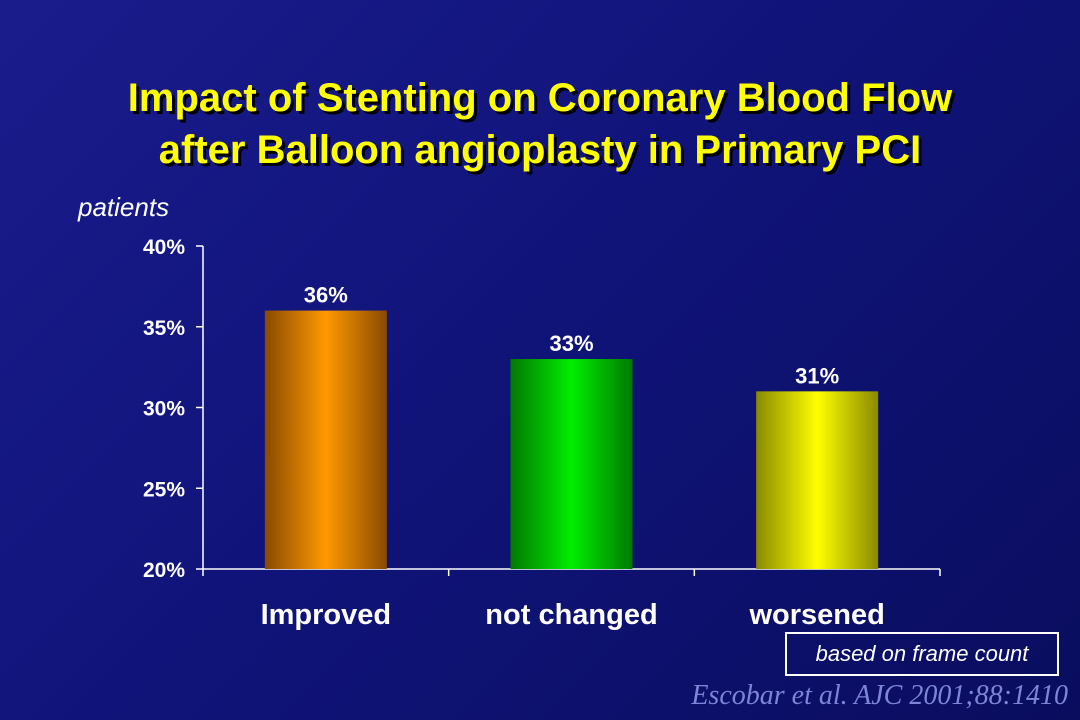  Describe the element at coordinates (571, 464) in the screenshot. I see `bar-not-changed` at that location.